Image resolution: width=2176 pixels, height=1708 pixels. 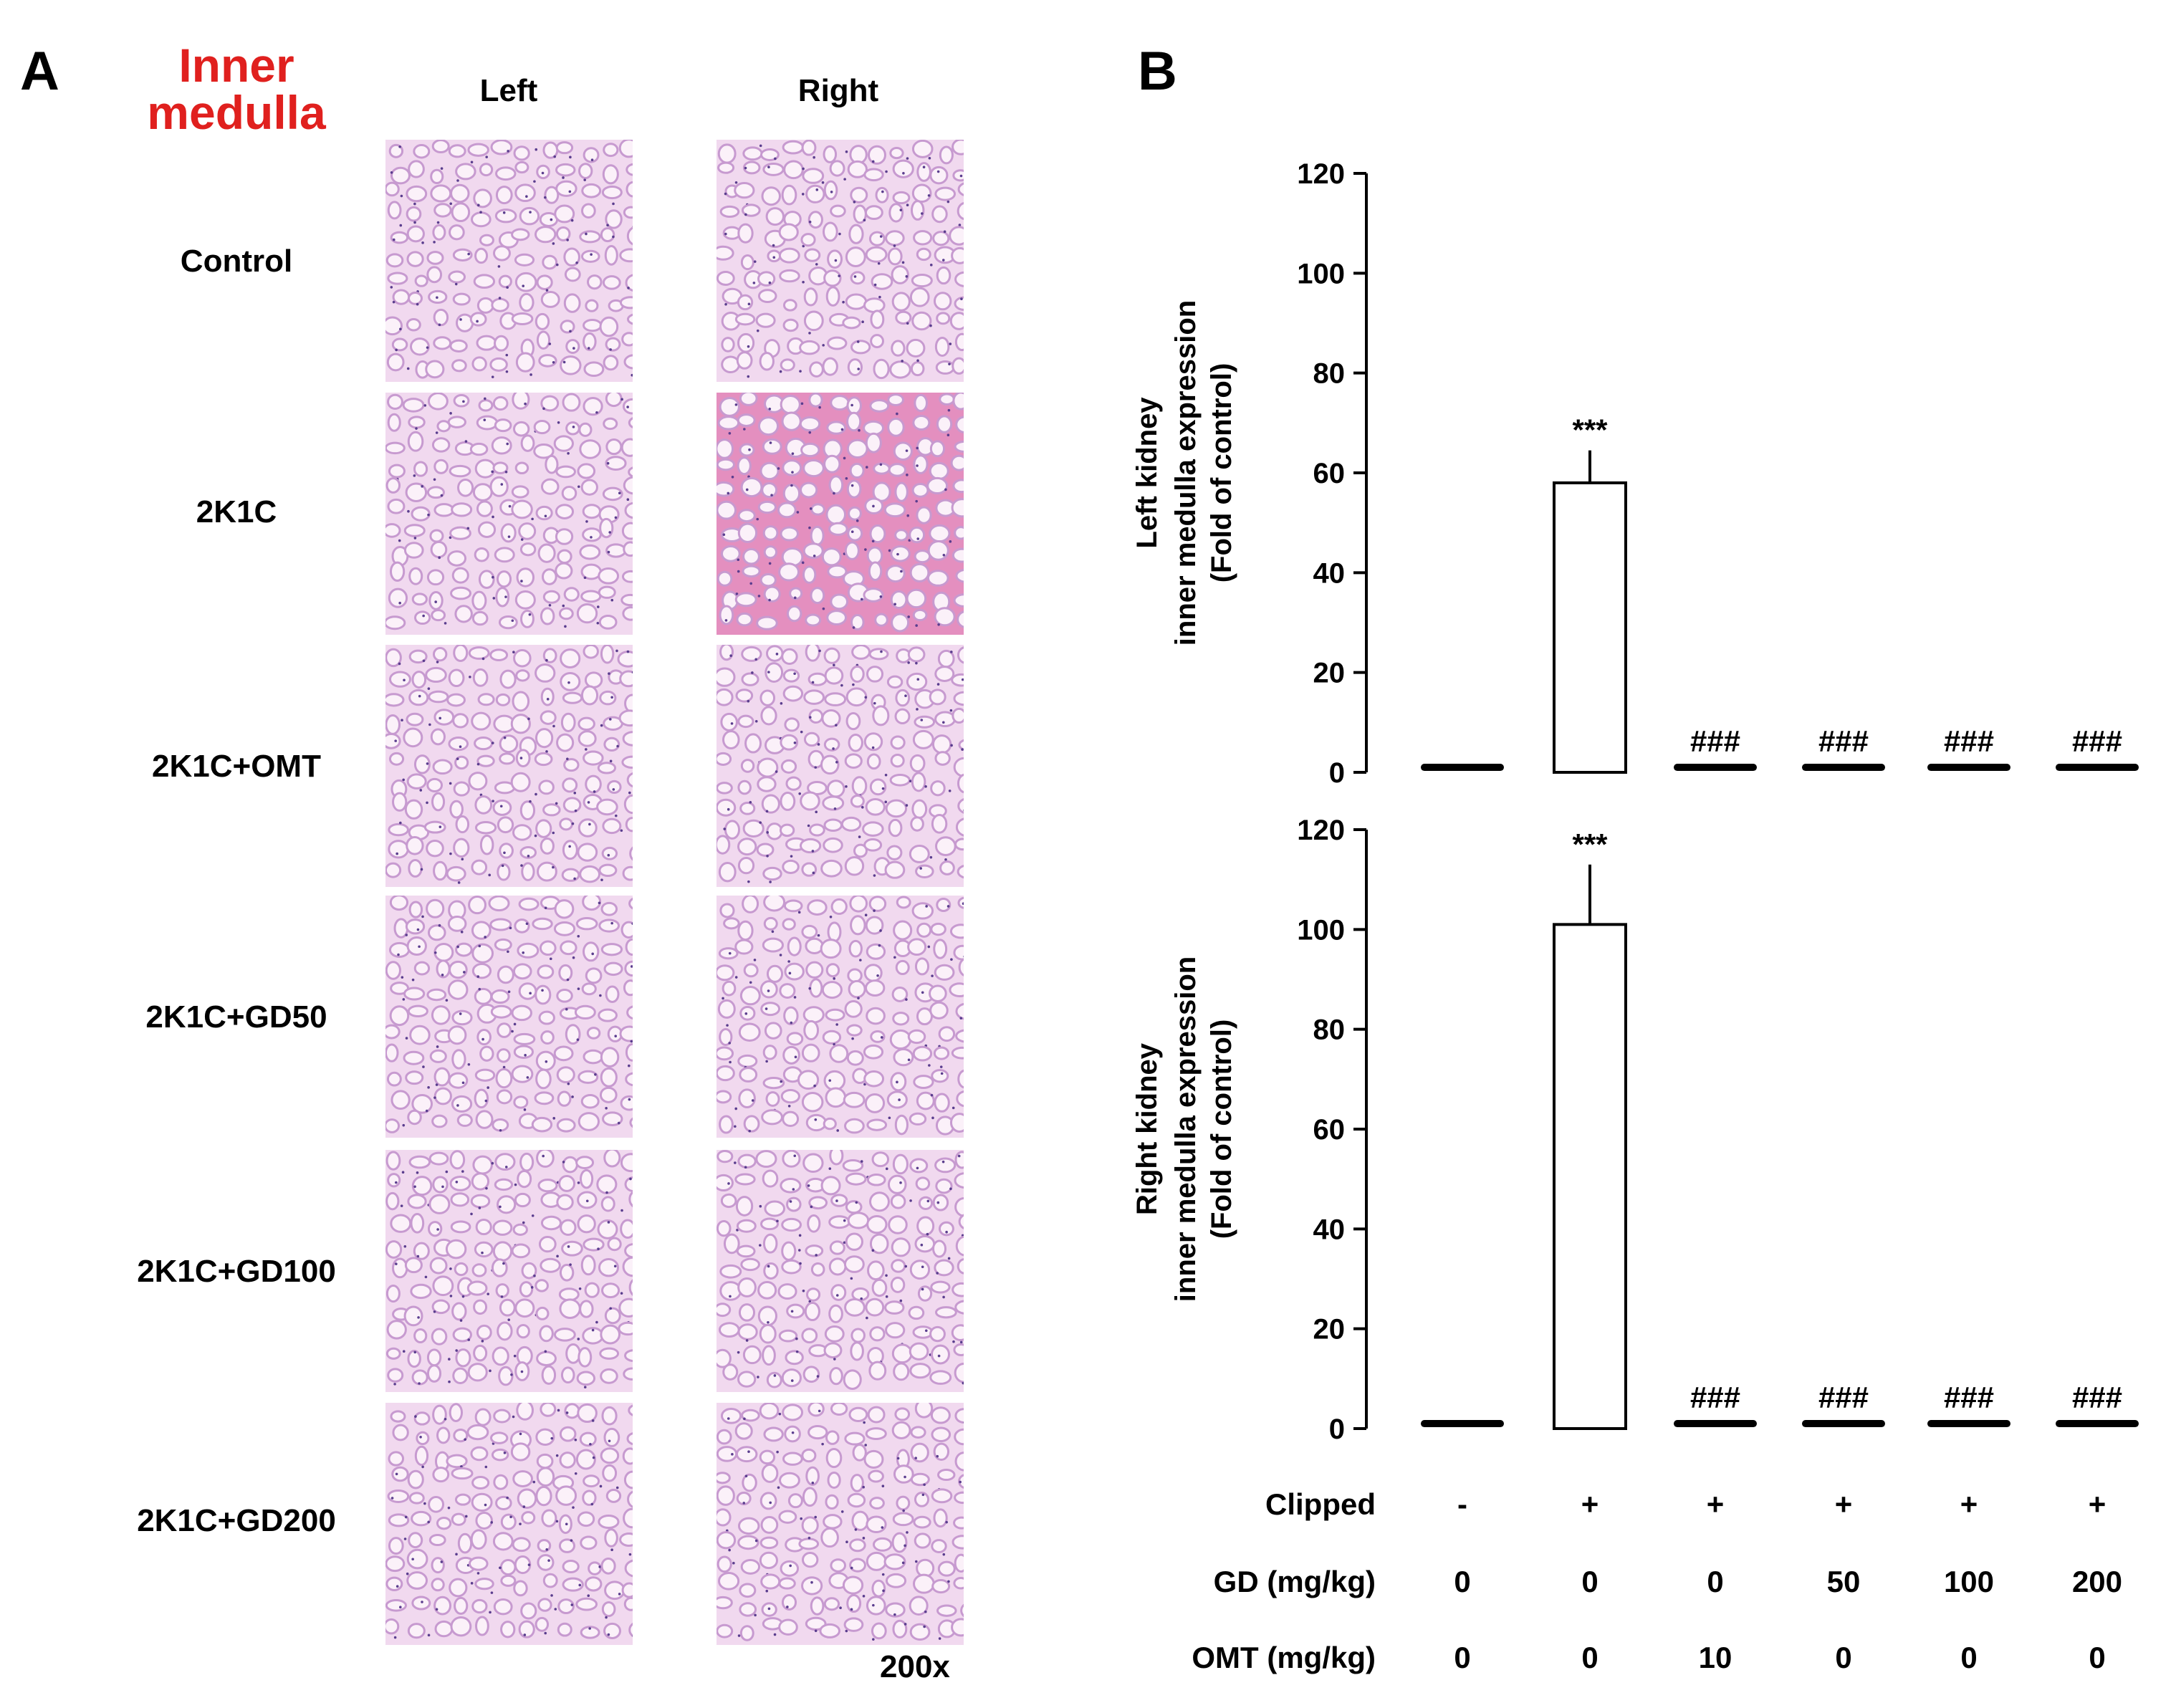 What do you see at coordinates (1147, 473) in the screenshot?
I see `y-axis-label-line: Left kidney` at bounding box center [1147, 473].